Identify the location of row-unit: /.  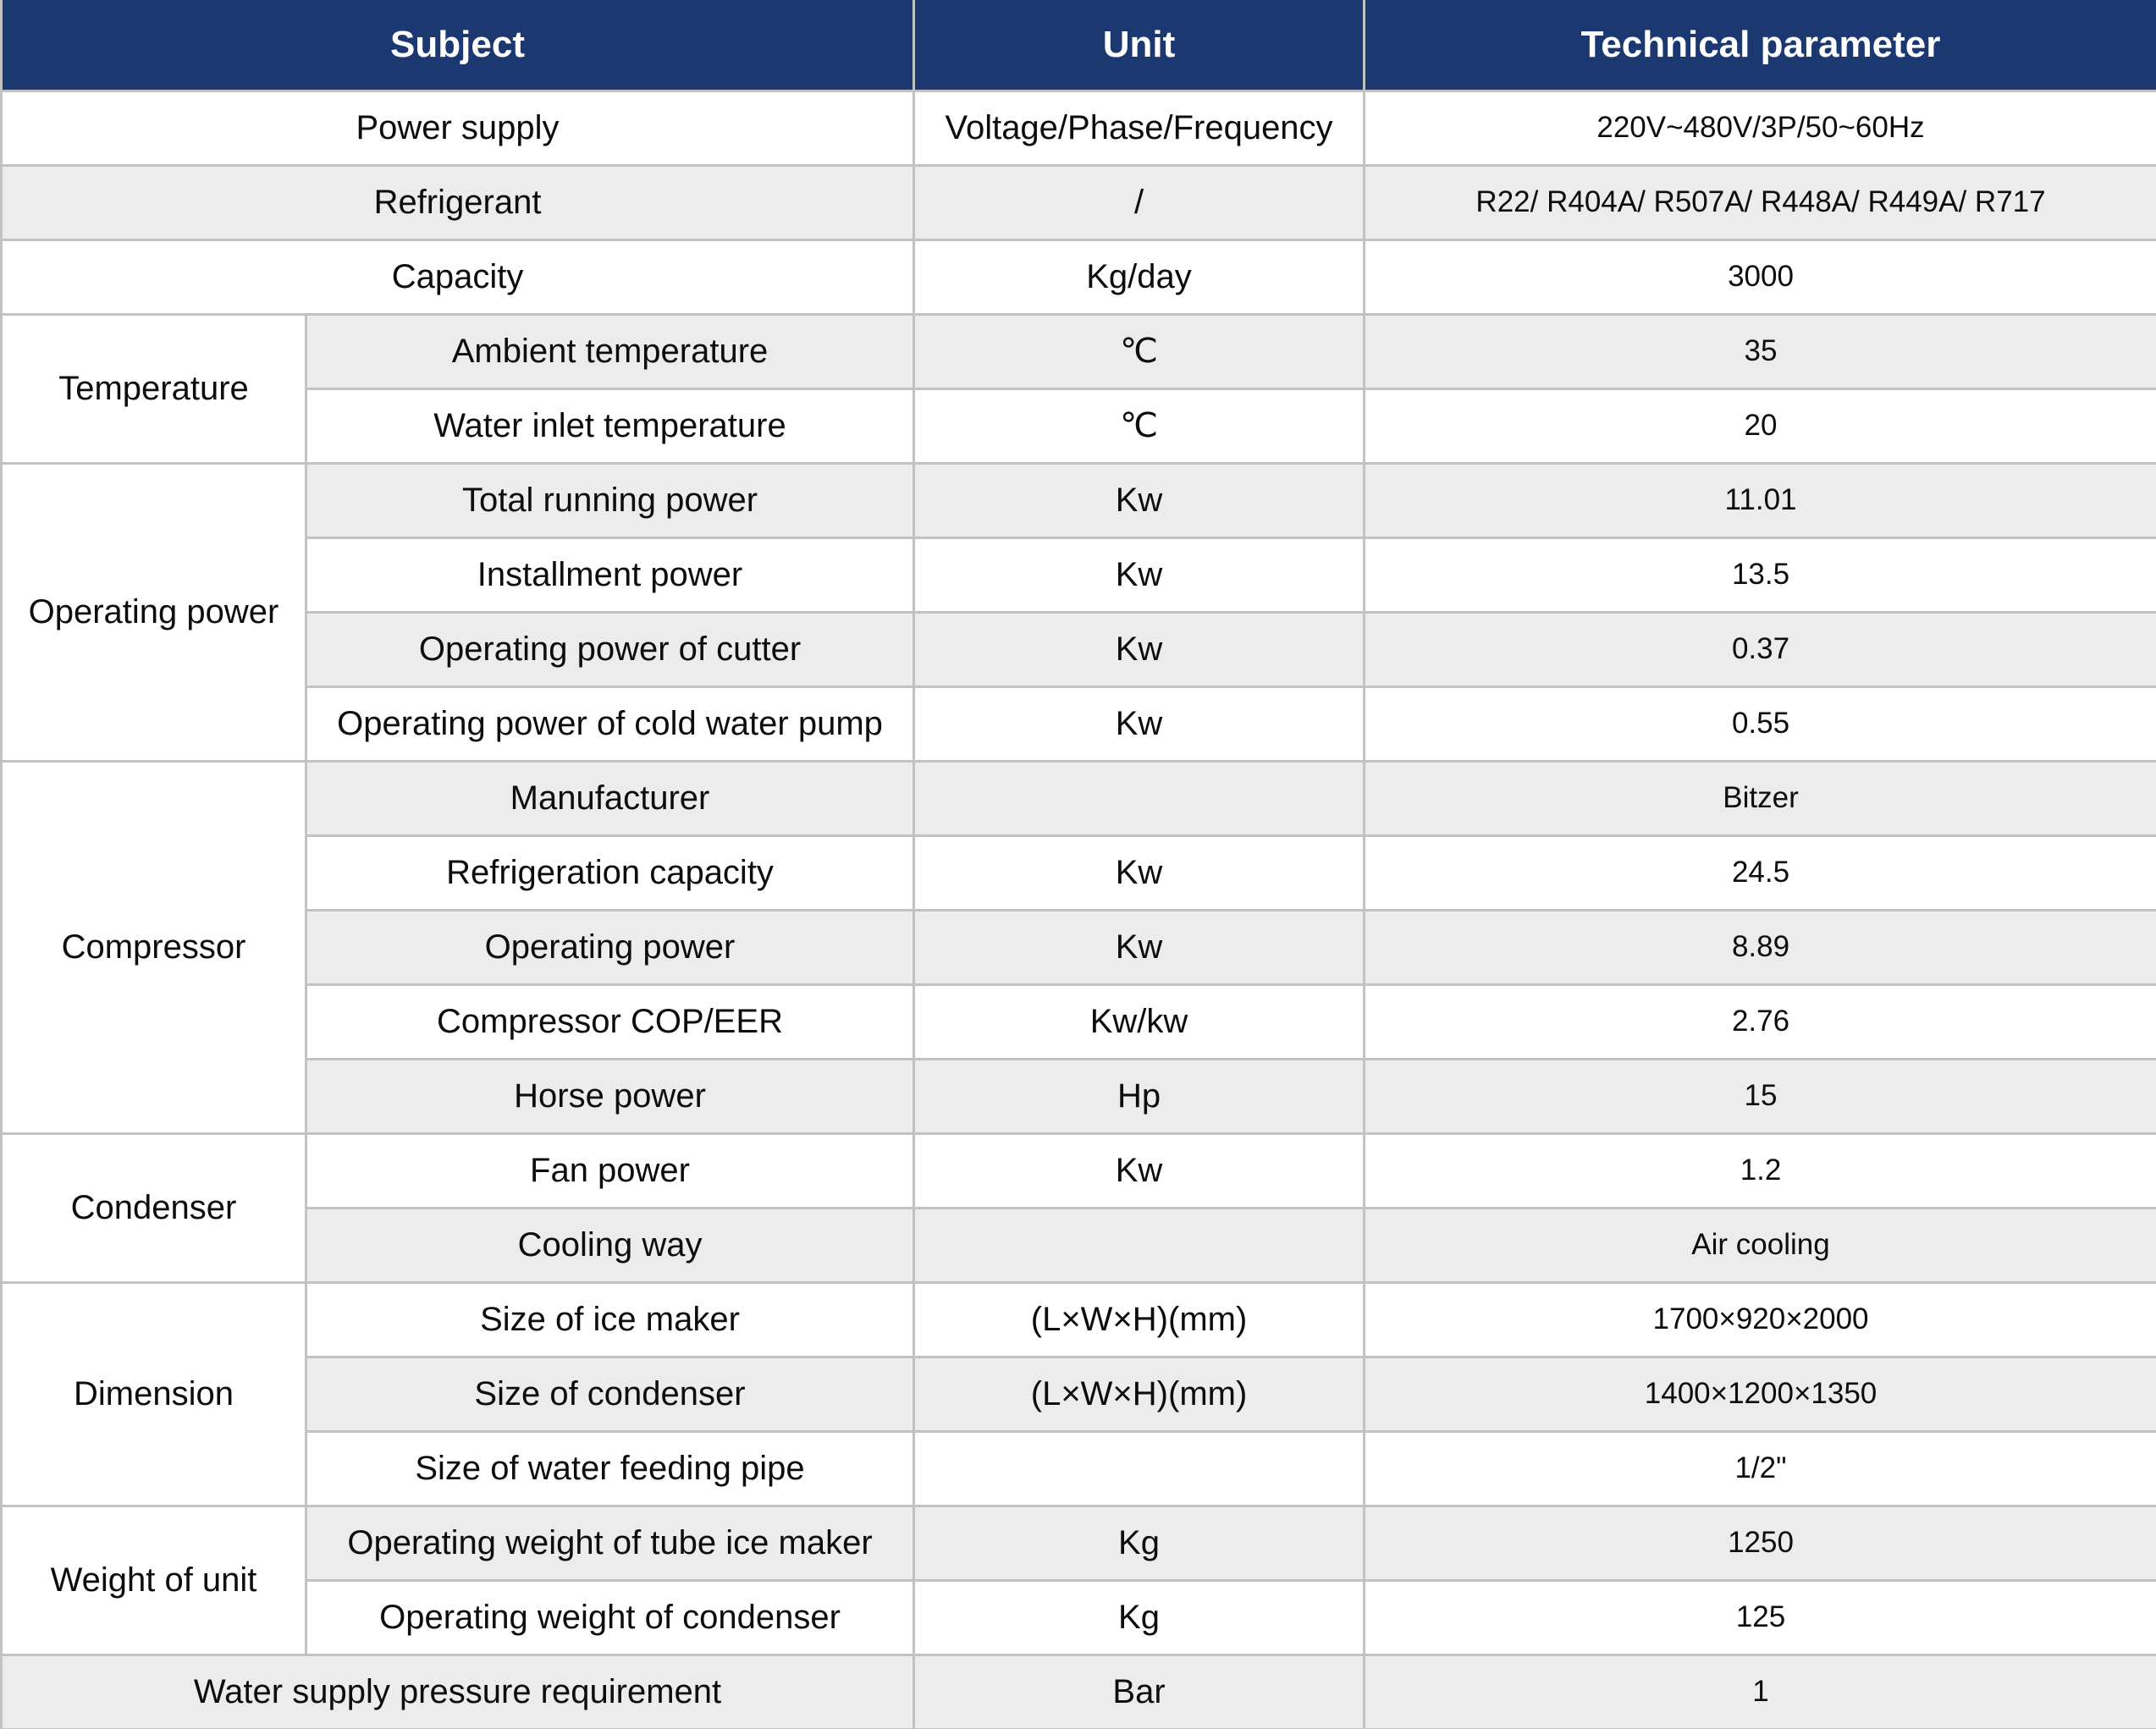
(1139, 202).